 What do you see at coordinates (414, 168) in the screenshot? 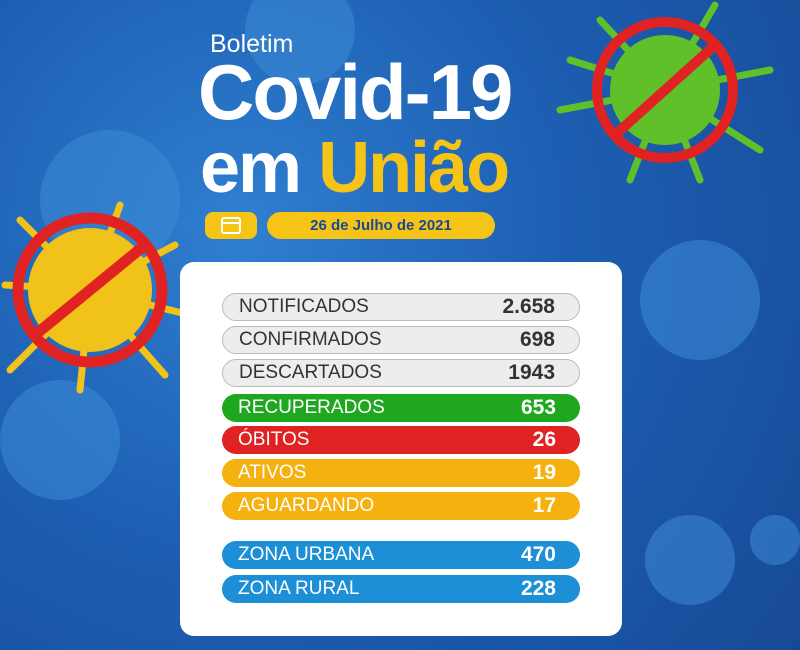
I see `subtitle-place: União` at bounding box center [414, 168].